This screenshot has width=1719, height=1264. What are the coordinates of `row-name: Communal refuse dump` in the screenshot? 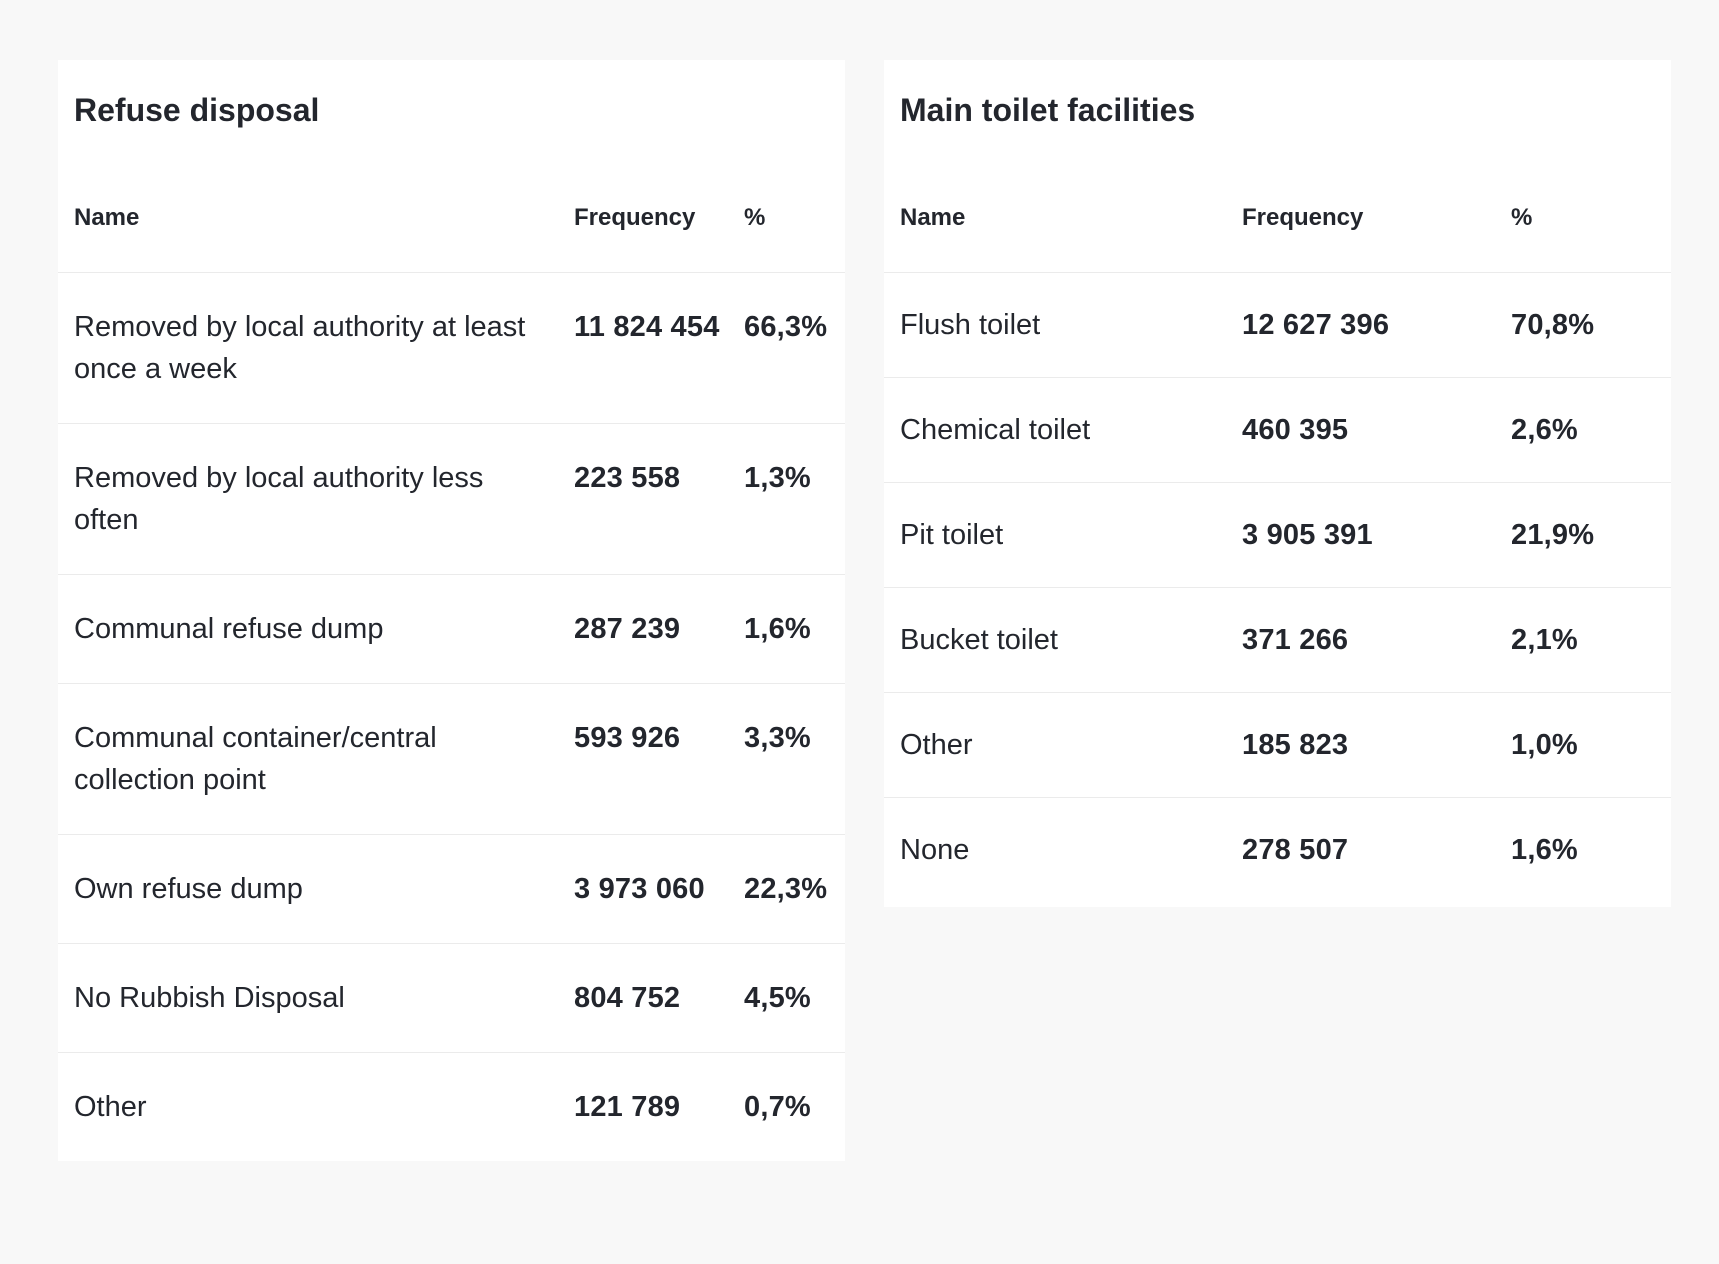 It's located at (308, 629).